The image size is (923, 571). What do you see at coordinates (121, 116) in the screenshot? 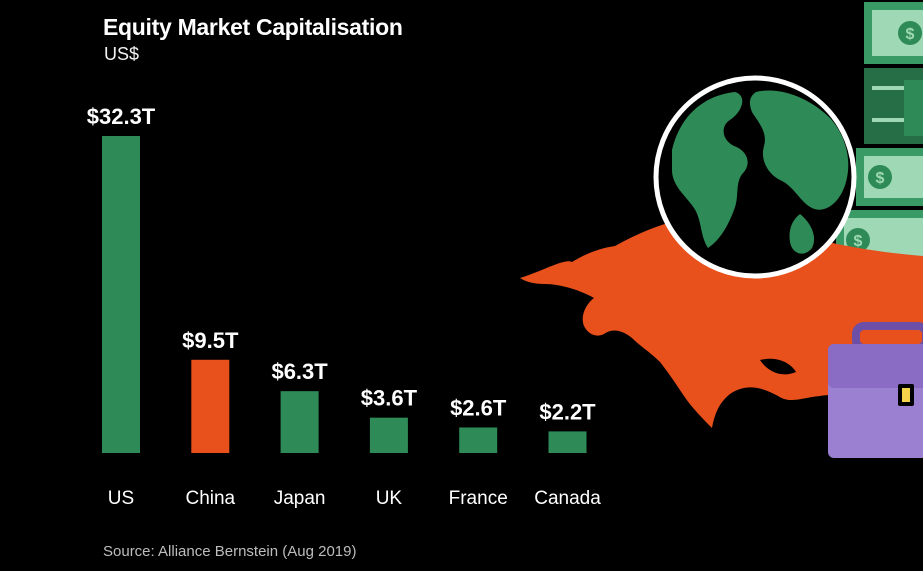
I see `value-label-us: $32.3T` at bounding box center [121, 116].